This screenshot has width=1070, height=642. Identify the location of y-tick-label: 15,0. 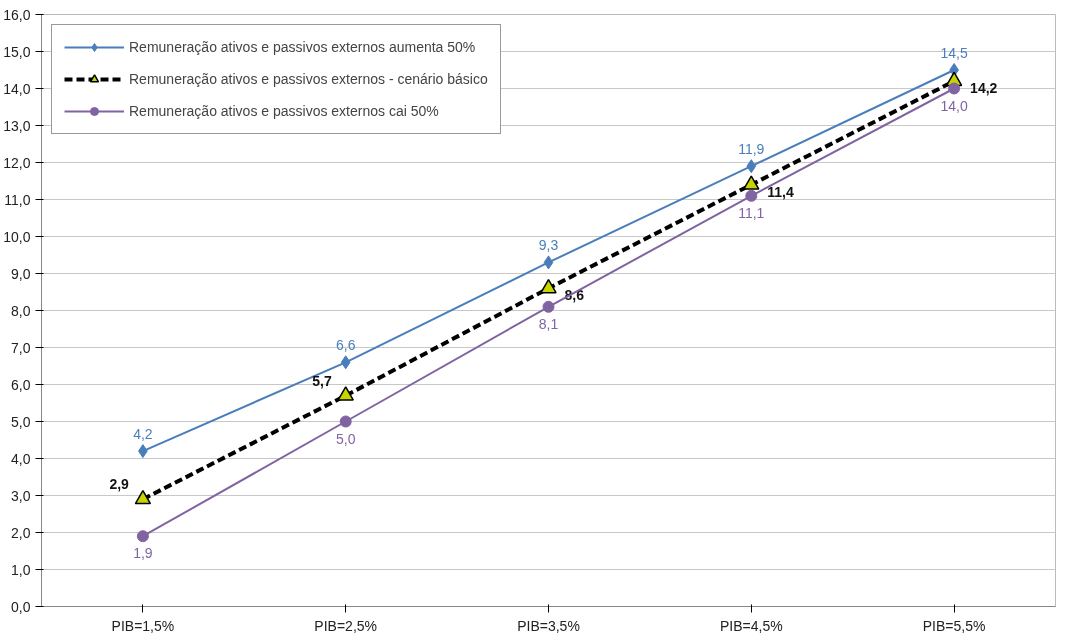
(17, 51).